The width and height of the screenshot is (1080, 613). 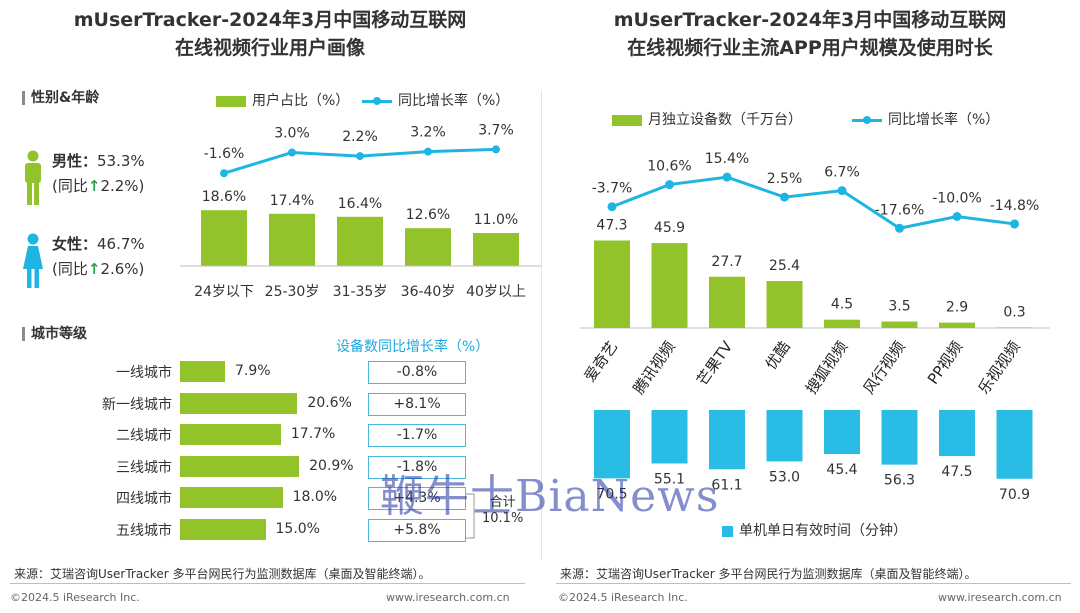 What do you see at coordinates (541, 325) in the screenshot?
I see `panel-divider` at bounding box center [541, 325].